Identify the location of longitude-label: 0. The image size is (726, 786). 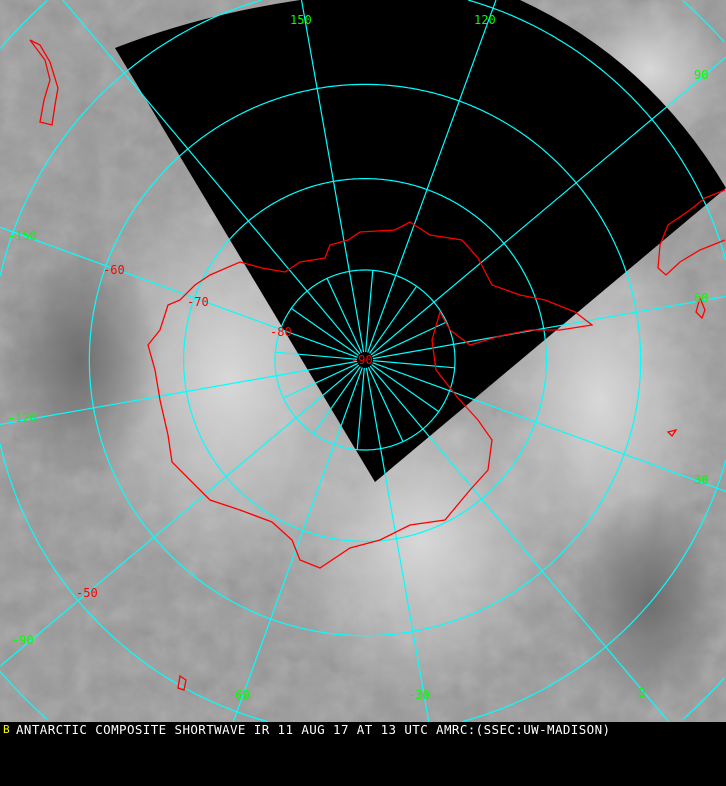
(641, 693).